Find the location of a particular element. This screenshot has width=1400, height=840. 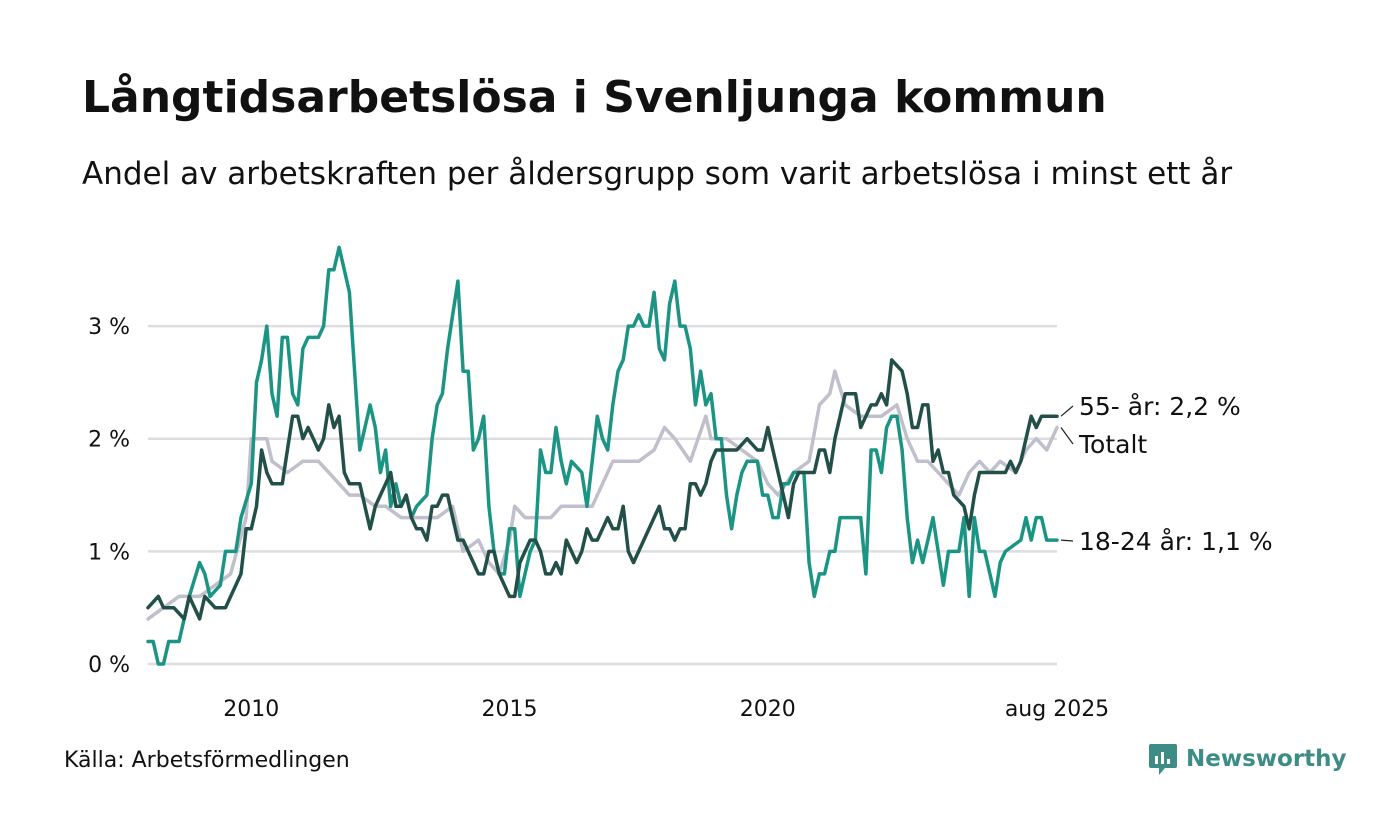

y-tick-label: 2 % is located at coordinates (109, 440).